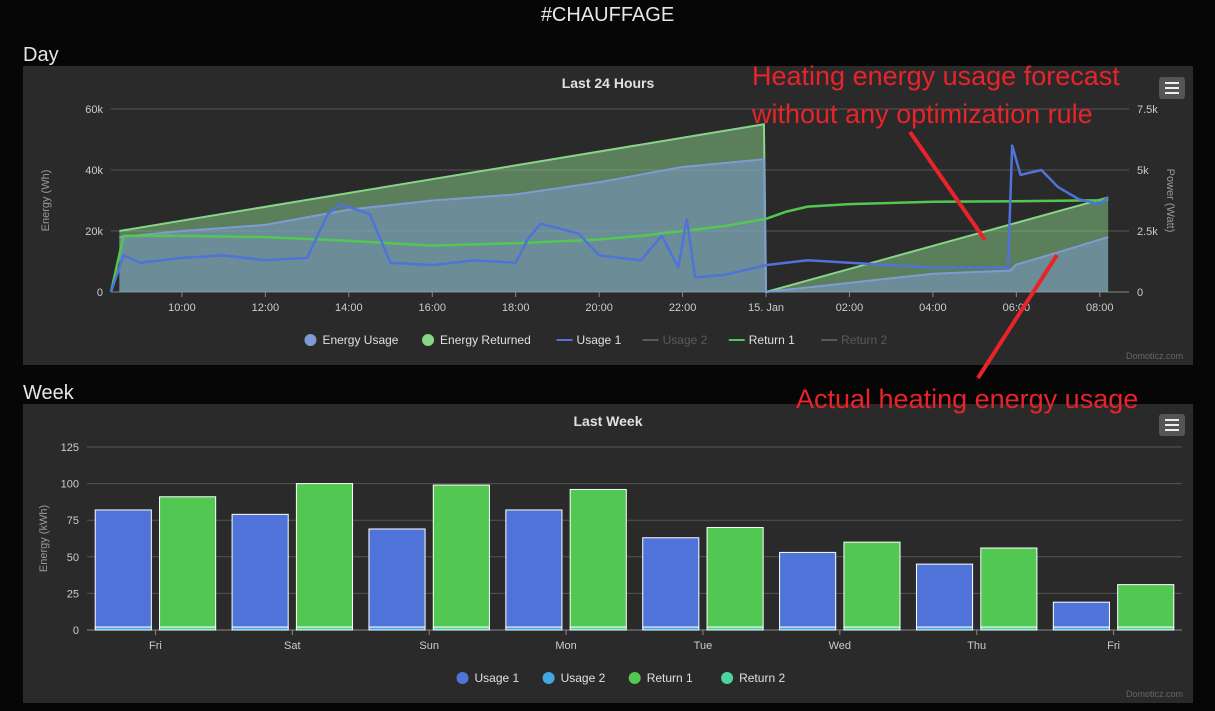 The image size is (1215, 711). I want to click on y-tick-label: 125, so click(70, 448).